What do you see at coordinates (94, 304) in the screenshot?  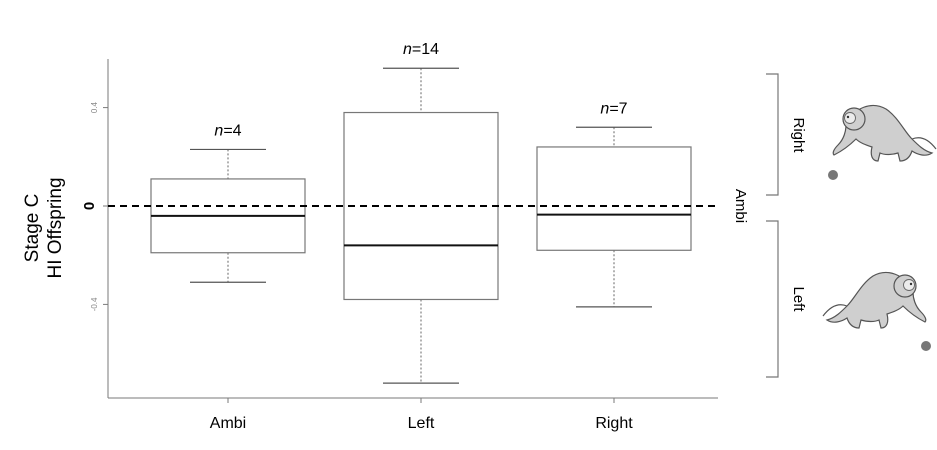 I see `y-tick-label: -0.4` at bounding box center [94, 304].